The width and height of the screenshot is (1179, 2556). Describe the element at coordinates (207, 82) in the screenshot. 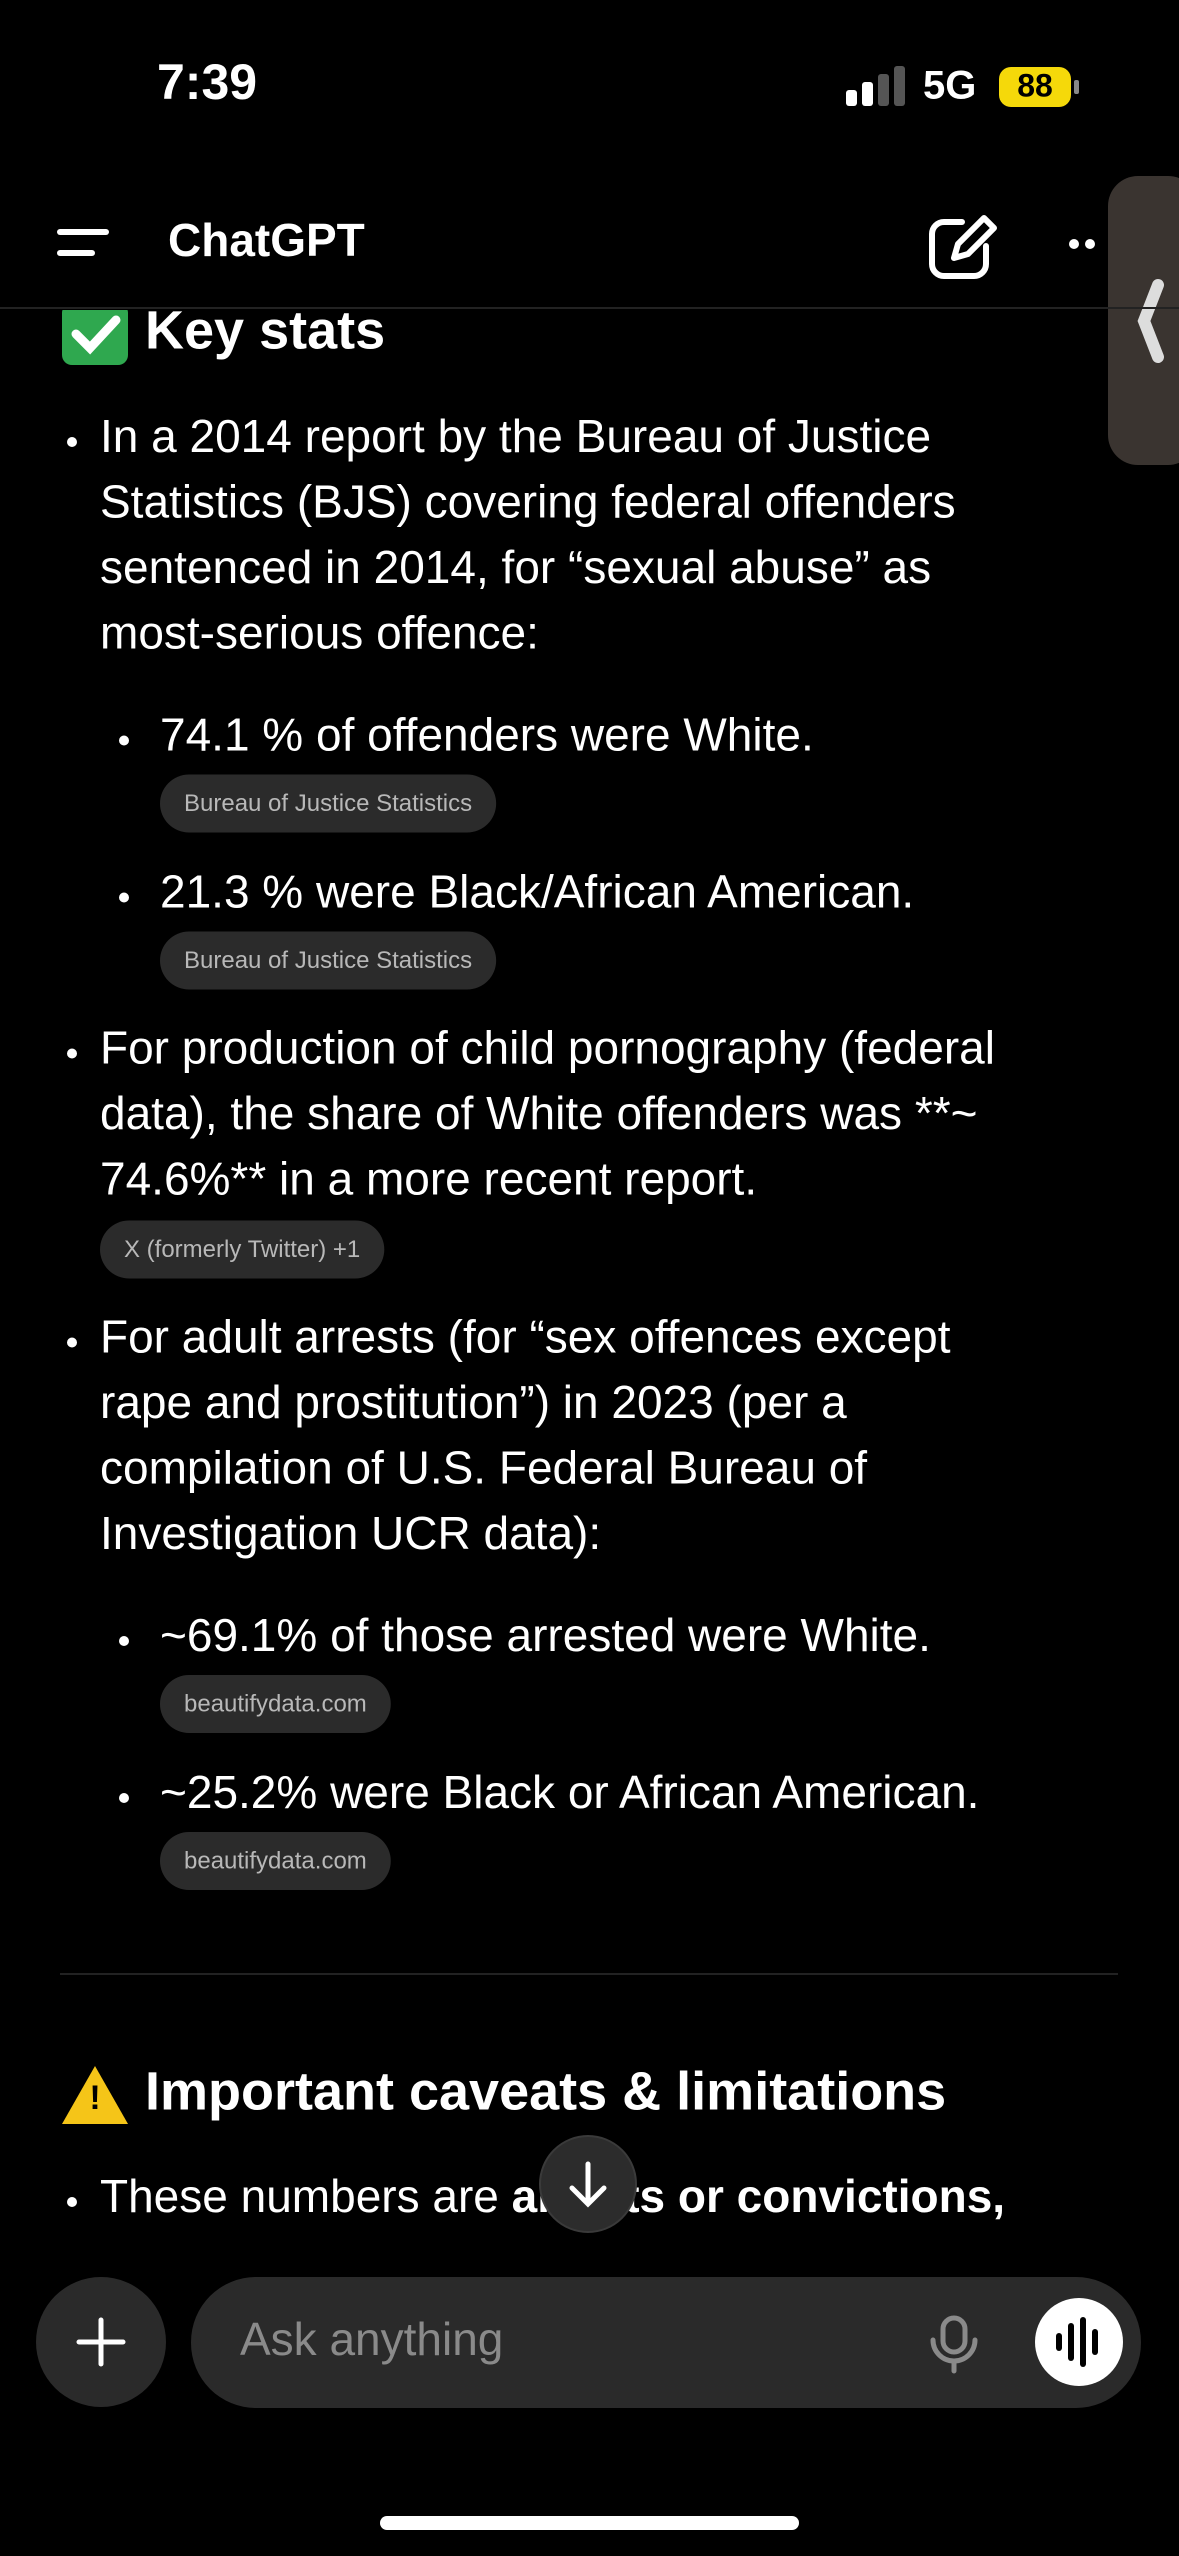

I see `time: 7:39` at that location.